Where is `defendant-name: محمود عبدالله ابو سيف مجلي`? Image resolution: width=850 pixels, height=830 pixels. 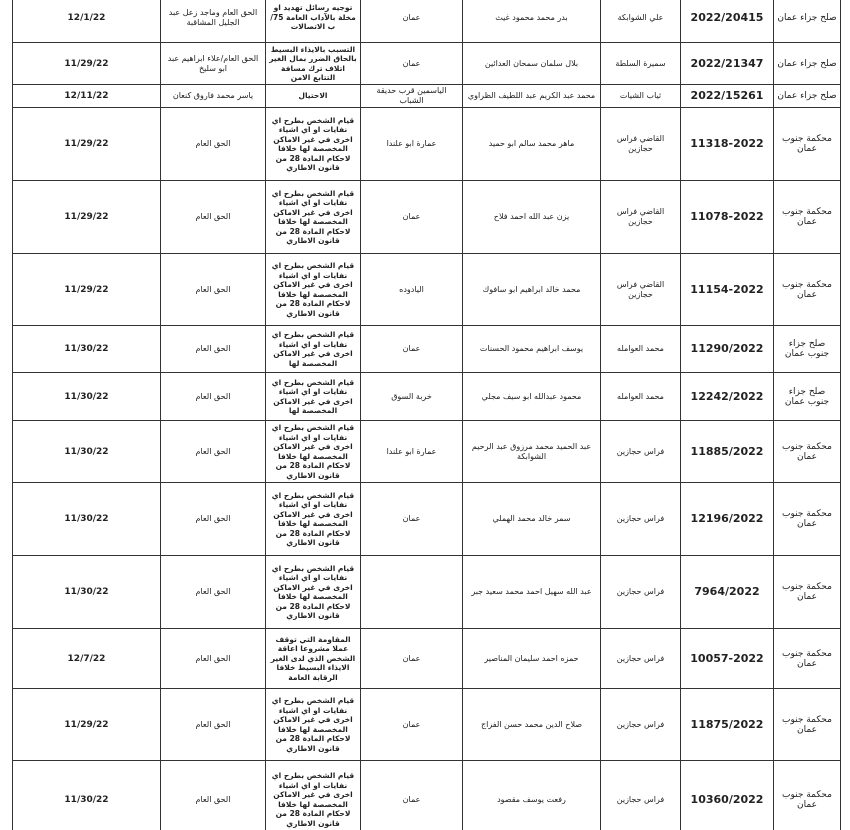 defendant-name: محمود عبدالله ابو سيف مجلي is located at coordinates (531, 396).